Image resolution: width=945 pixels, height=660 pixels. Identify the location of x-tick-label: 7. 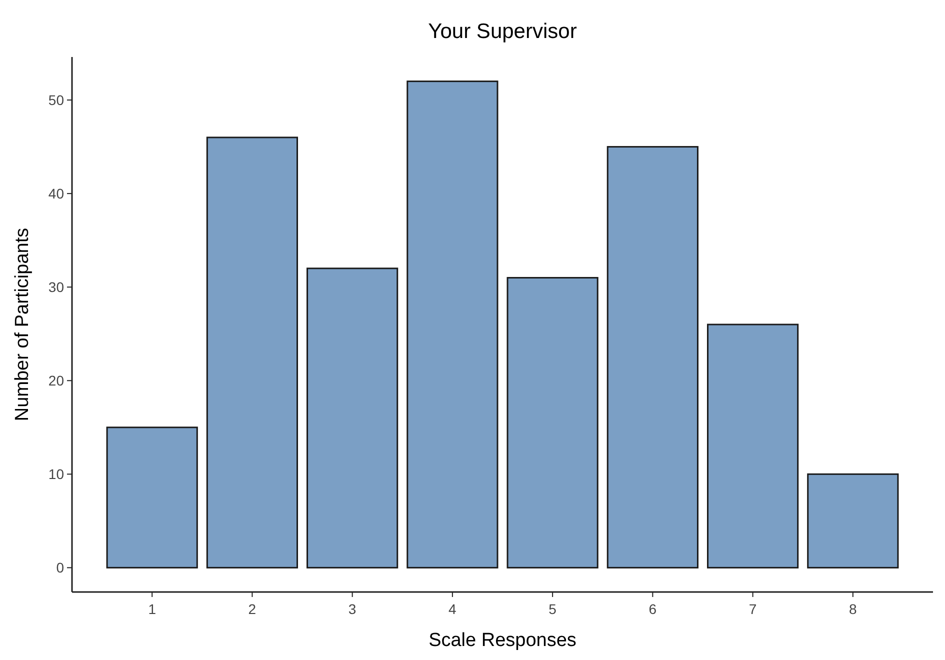
(752, 609).